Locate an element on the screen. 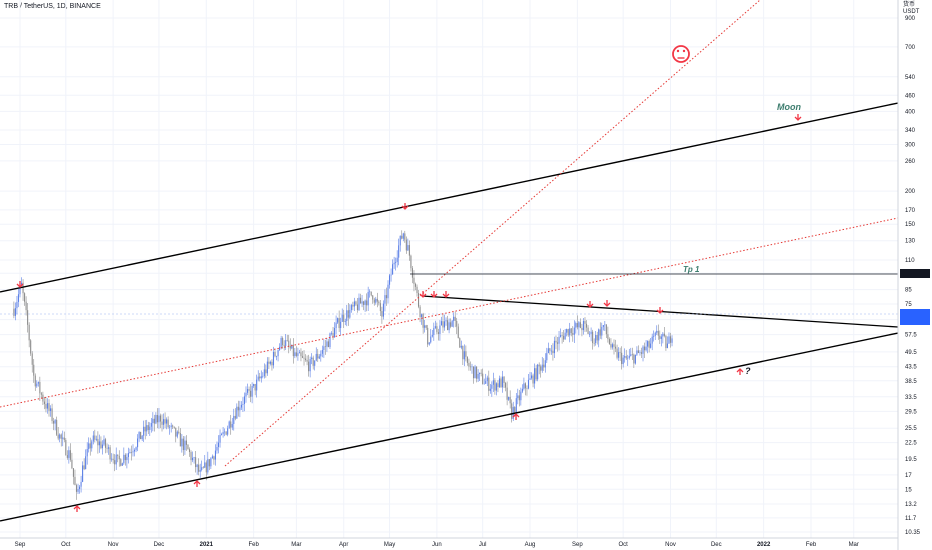 The height and width of the screenshot is (550, 932). x-tick-label: Dec is located at coordinates (716, 545).